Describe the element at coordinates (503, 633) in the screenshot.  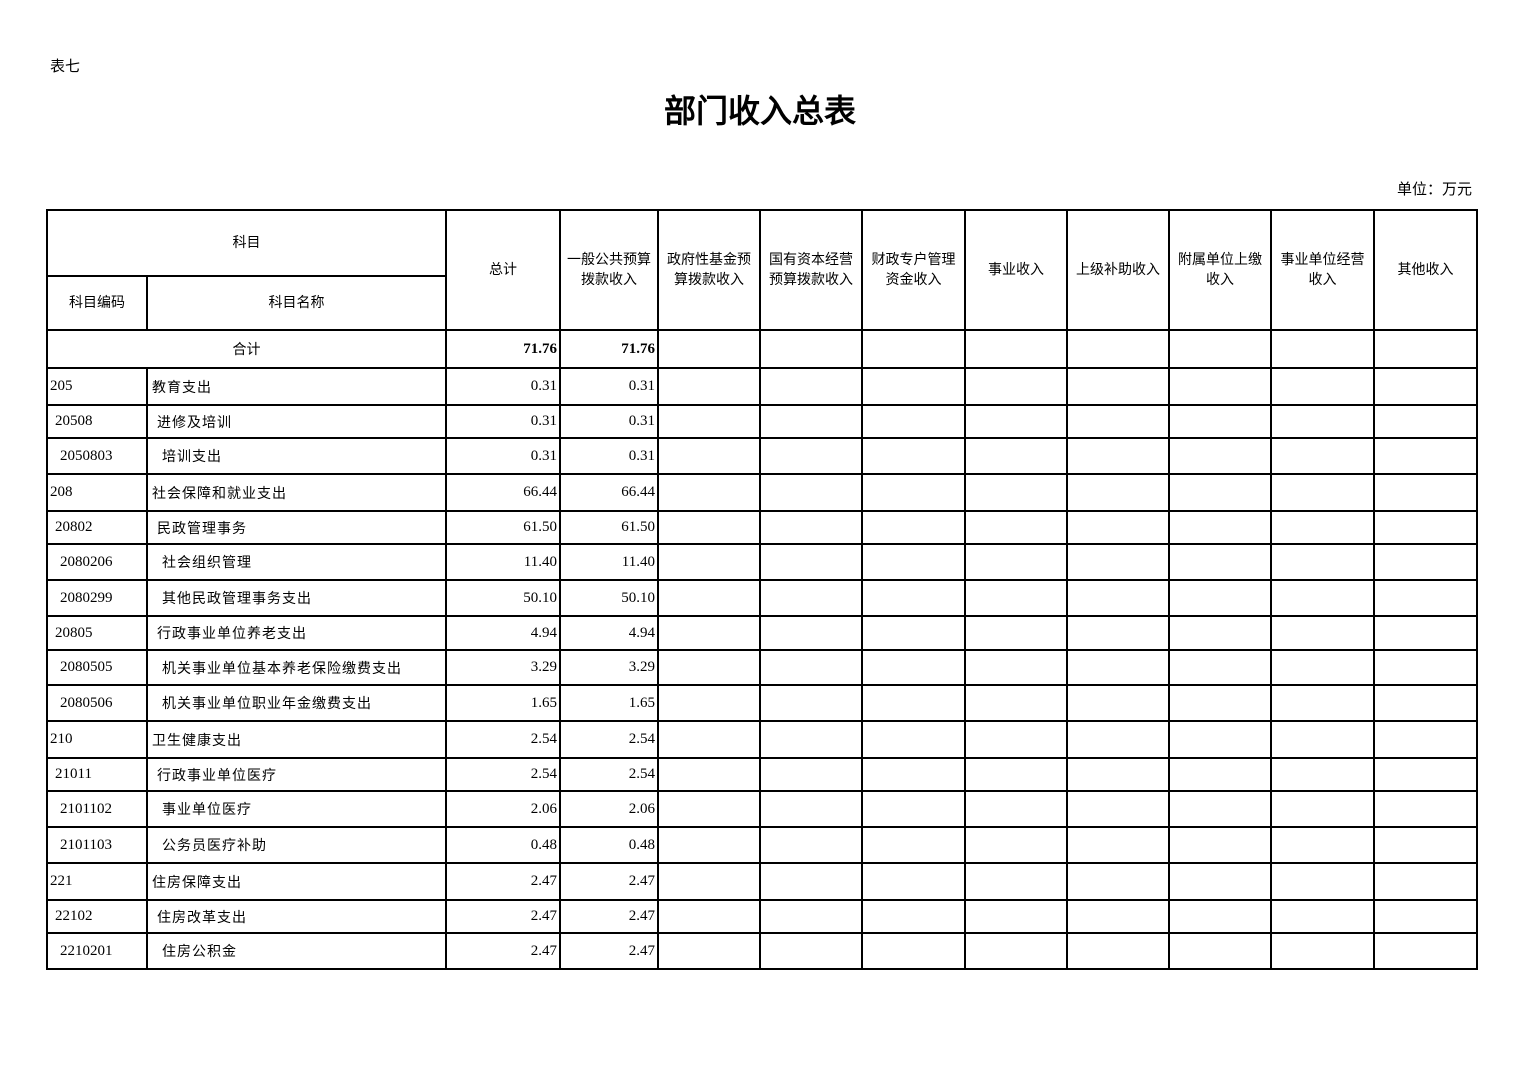
I see `row-total: 4.94` at that location.